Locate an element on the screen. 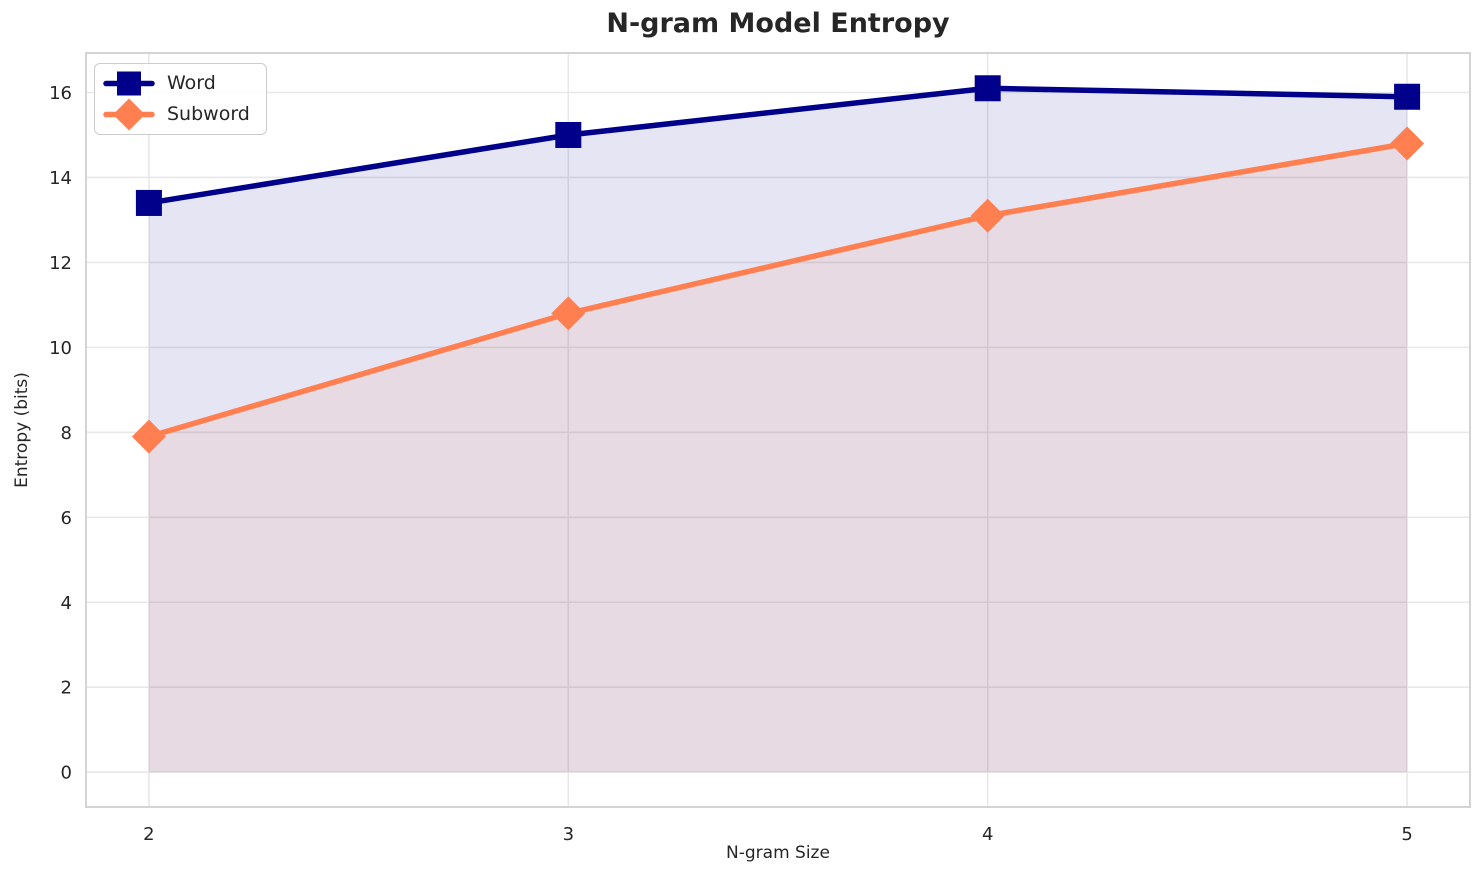  legend-item-word: Word is located at coordinates (176, 83).